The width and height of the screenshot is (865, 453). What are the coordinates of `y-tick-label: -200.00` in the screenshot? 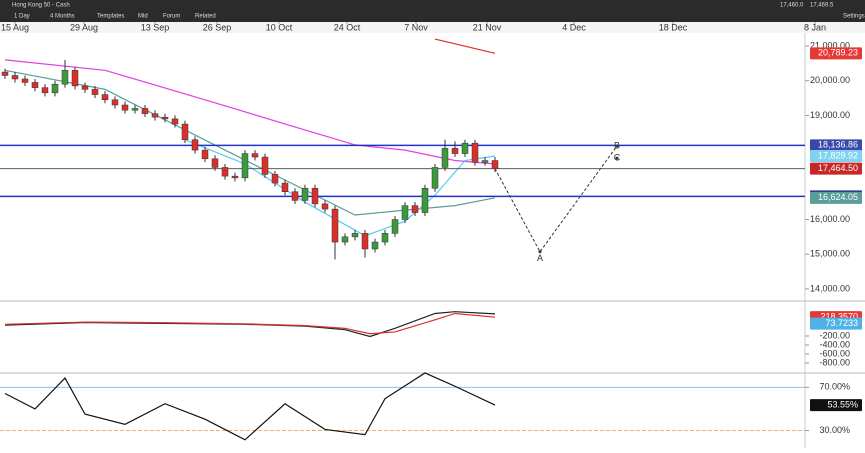 It's located at (834, 335).